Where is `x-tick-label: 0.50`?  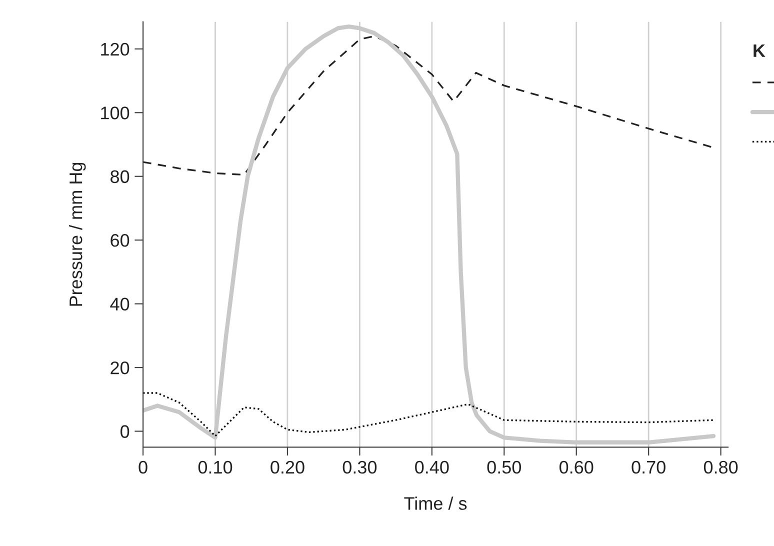 x-tick-label: 0.50 is located at coordinates (504, 467).